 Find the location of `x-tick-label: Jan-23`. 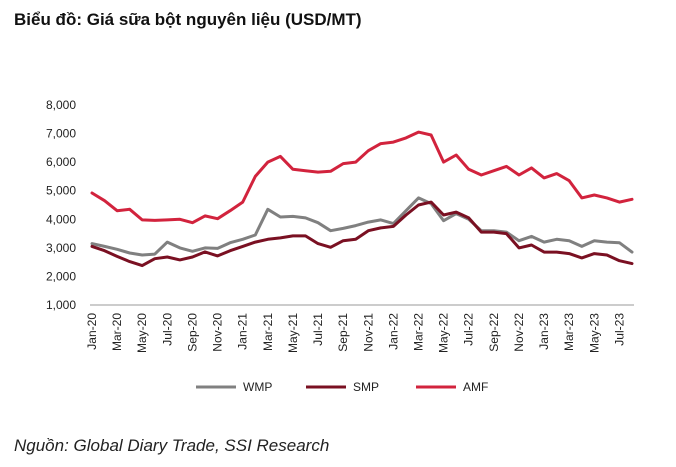

x-tick-label: Jan-23 is located at coordinates (544, 331).